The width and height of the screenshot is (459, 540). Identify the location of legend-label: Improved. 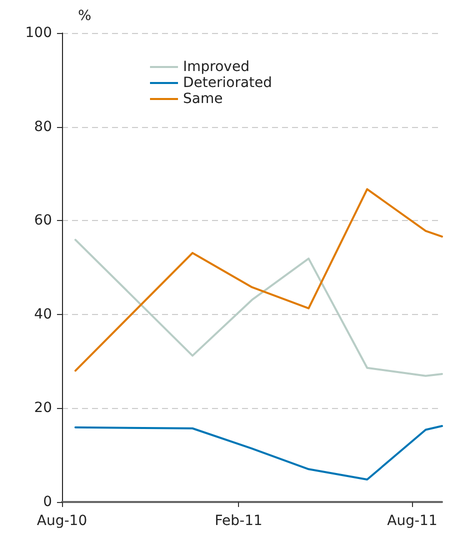
(216, 67).